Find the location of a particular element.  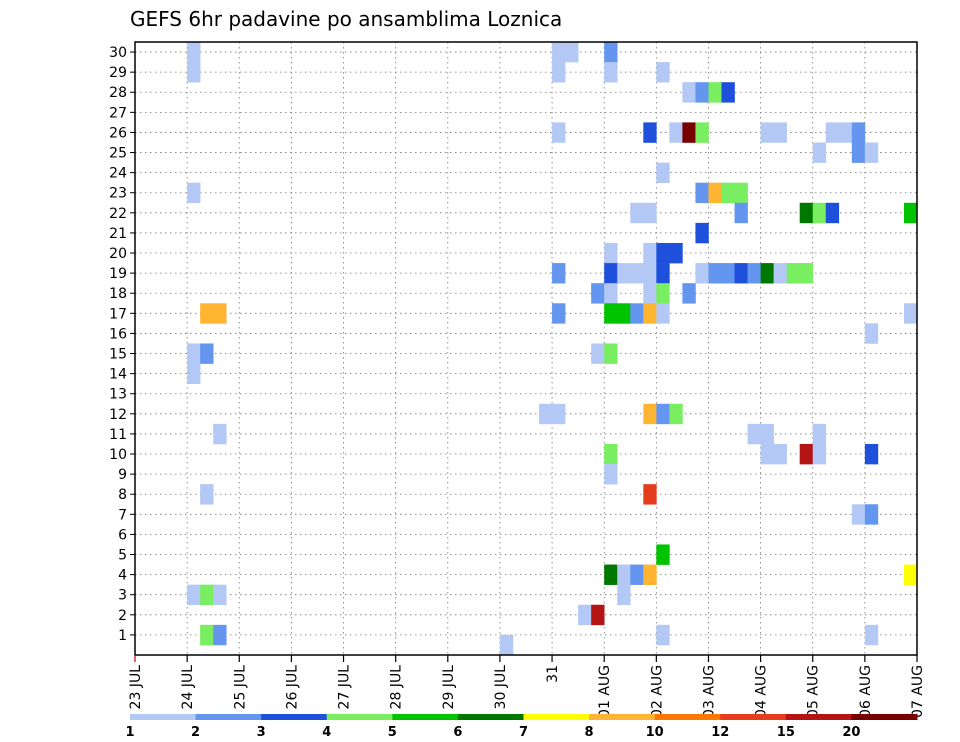

x-tick-label: 01 AUG is located at coordinates (605, 691).